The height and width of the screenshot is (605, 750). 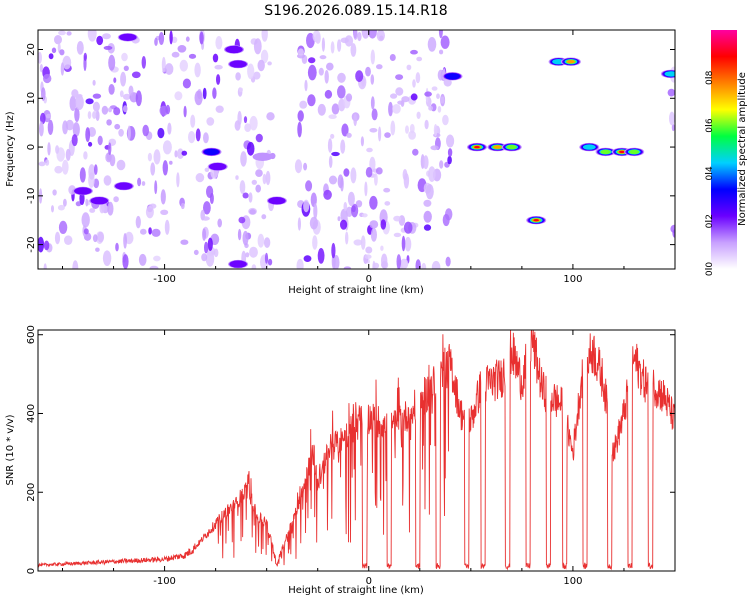 I want to click on snr-x-tick-label: 0, so click(x=369, y=581).